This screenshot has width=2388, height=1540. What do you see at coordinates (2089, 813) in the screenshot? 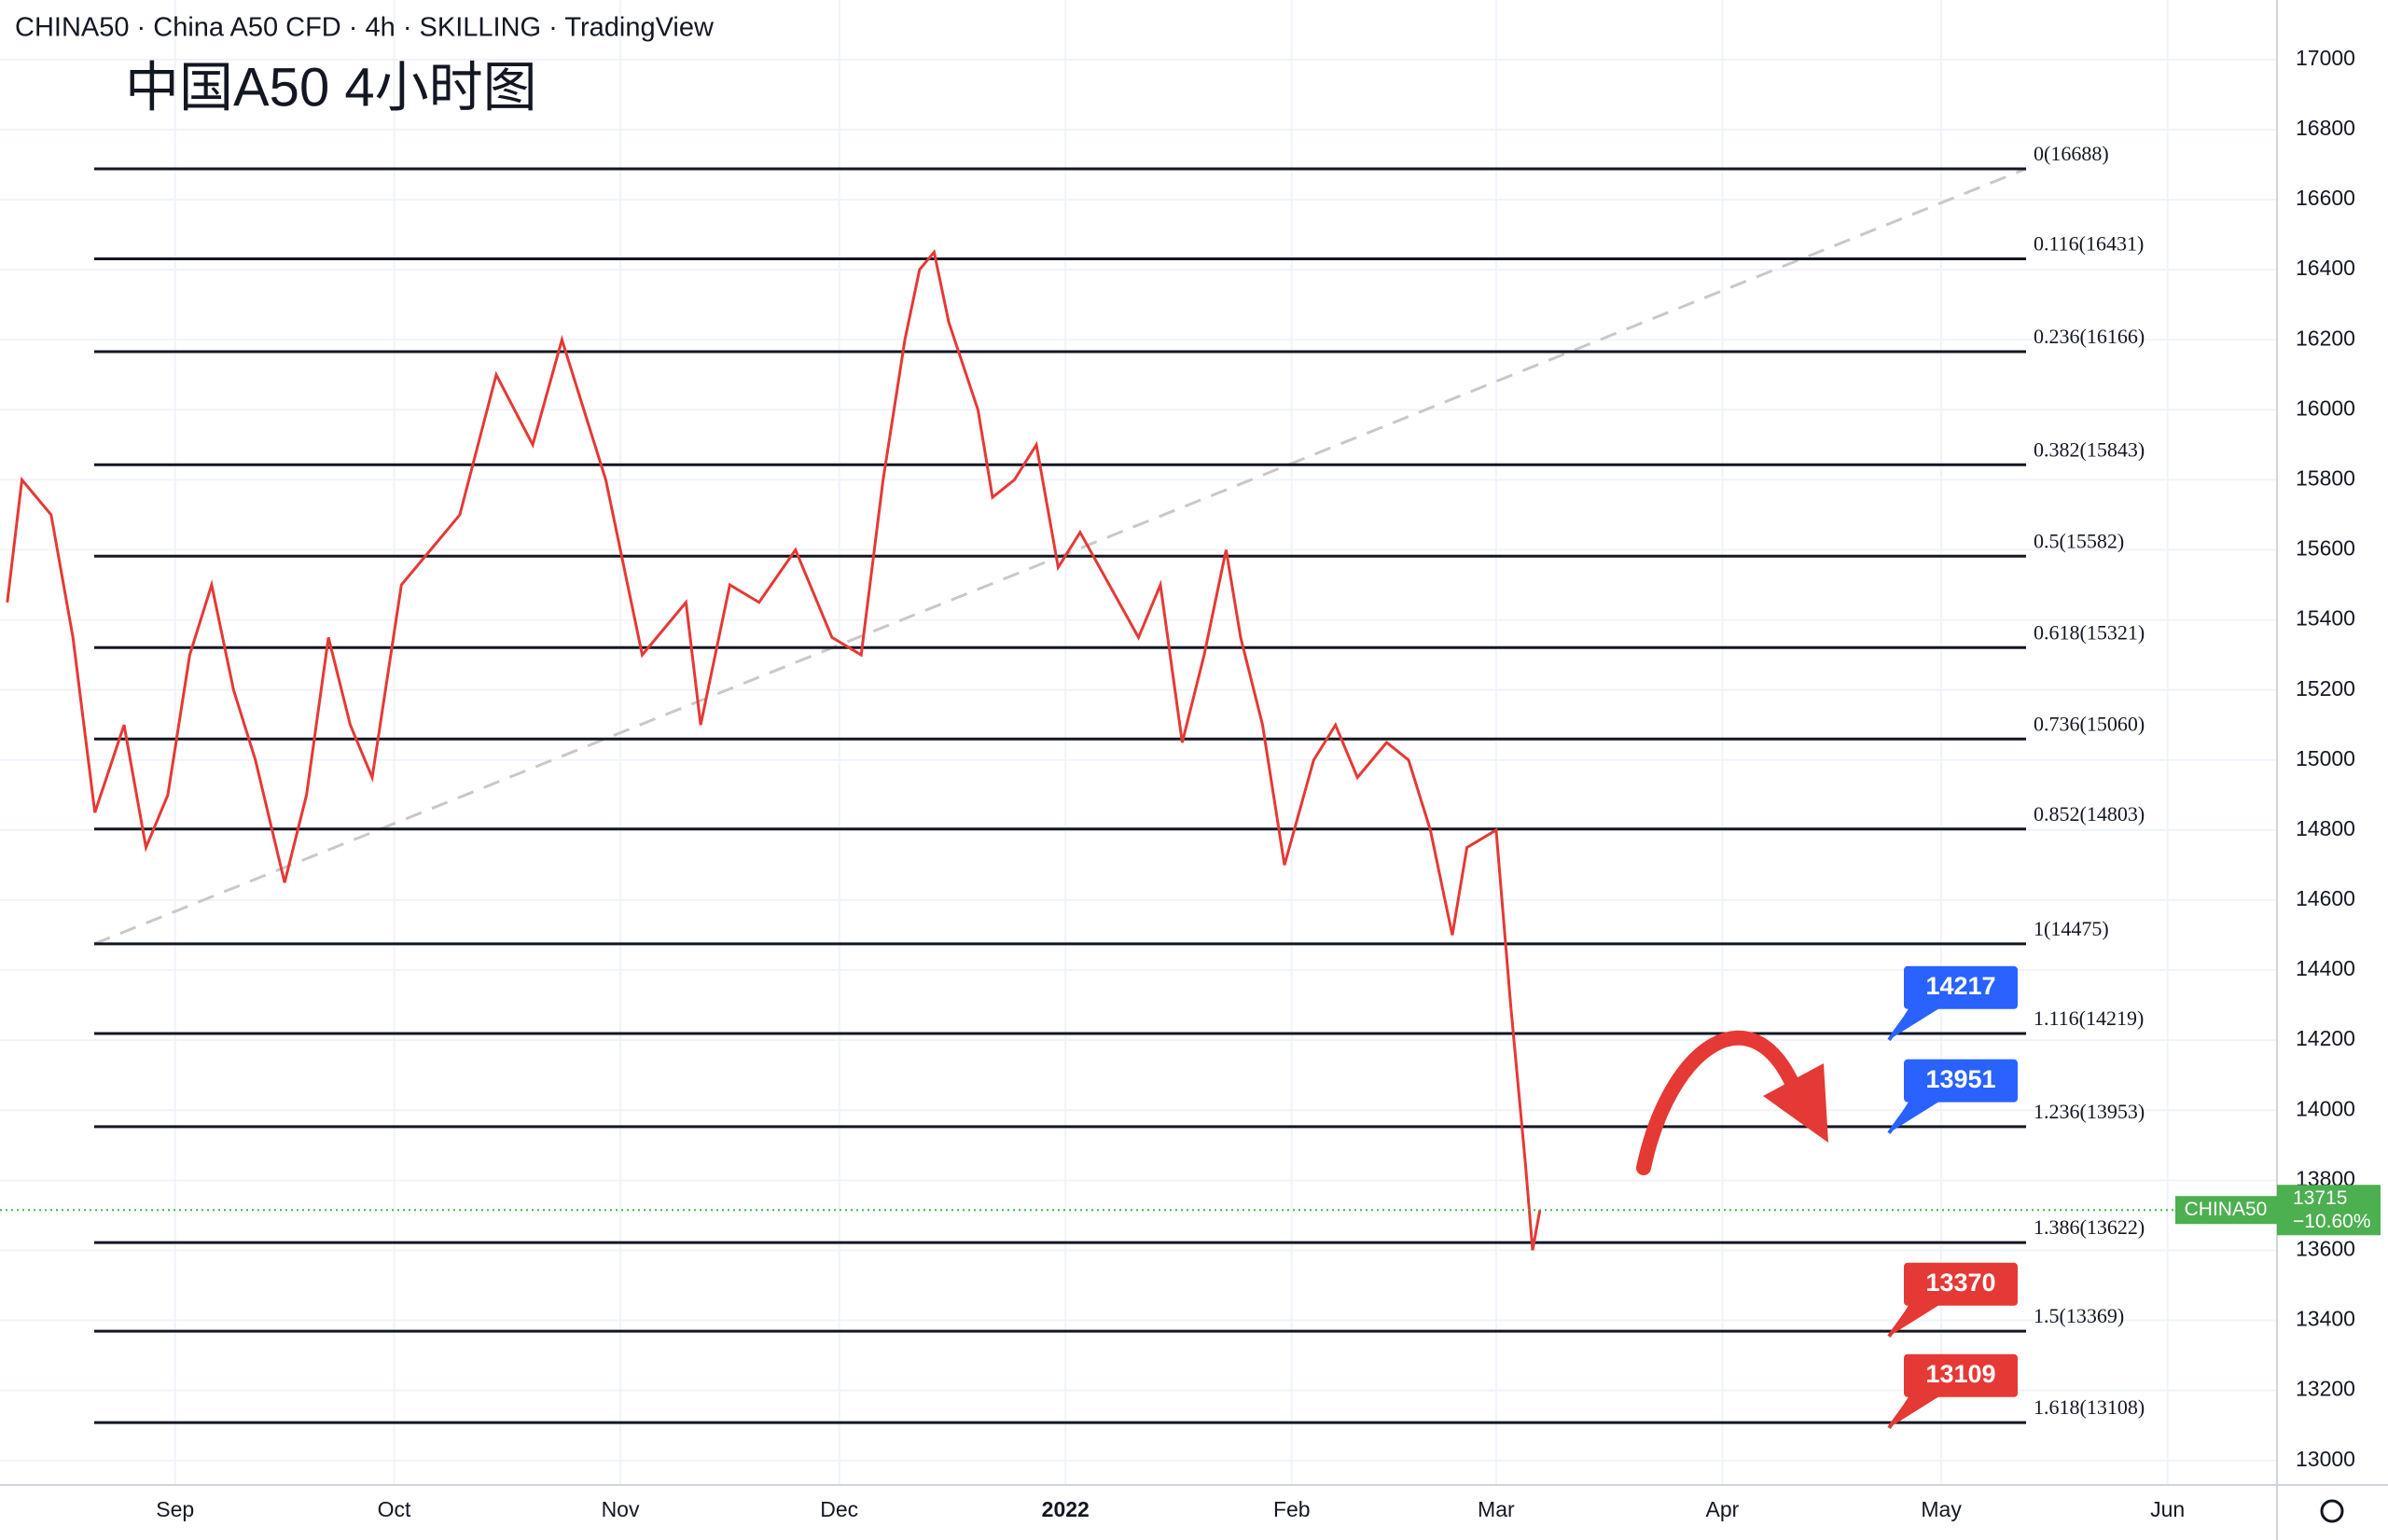
I see `fib-label: 0.852(14803)` at bounding box center [2089, 813].